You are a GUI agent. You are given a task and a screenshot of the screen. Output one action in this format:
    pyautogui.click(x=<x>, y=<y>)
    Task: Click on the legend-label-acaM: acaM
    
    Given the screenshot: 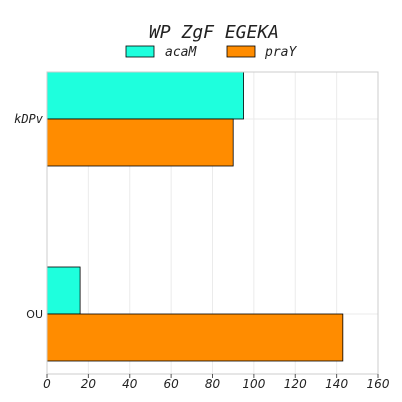 What is the action you would take?
    pyautogui.click(x=181, y=52)
    